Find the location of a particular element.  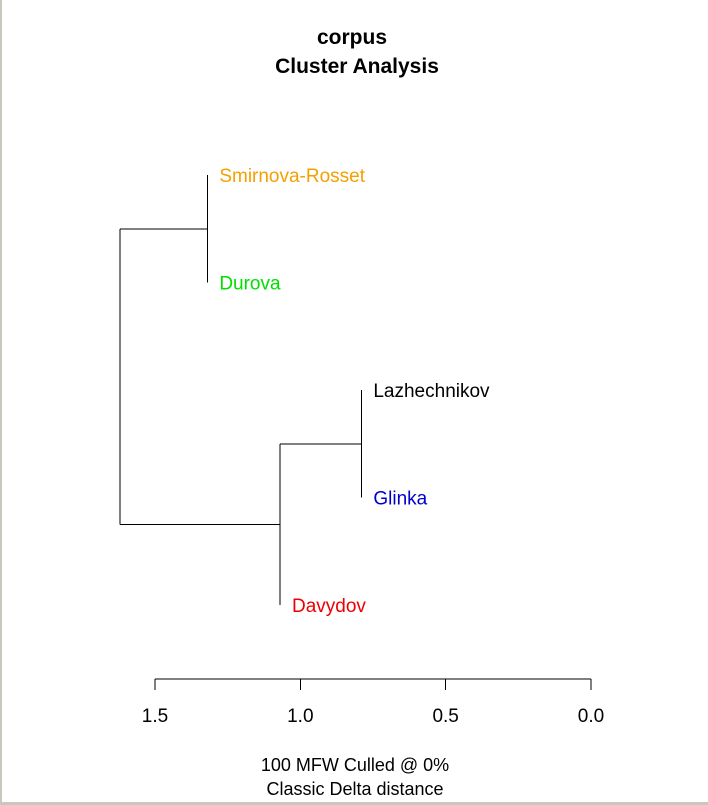

tick-label: 1.5 is located at coordinates (155, 716).